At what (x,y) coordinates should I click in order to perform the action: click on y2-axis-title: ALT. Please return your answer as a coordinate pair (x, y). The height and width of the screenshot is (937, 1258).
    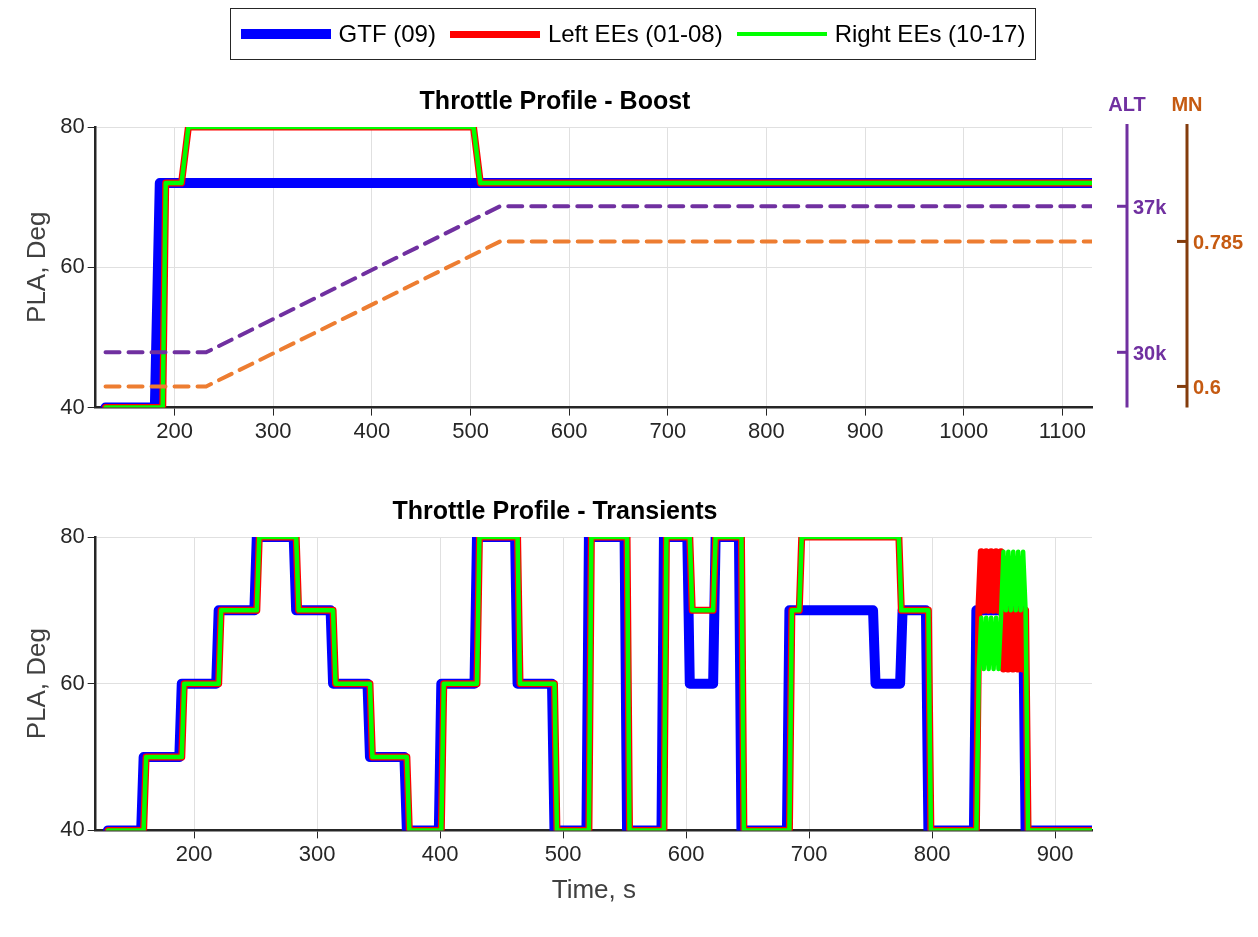
    Looking at the image, I should click on (1127, 103).